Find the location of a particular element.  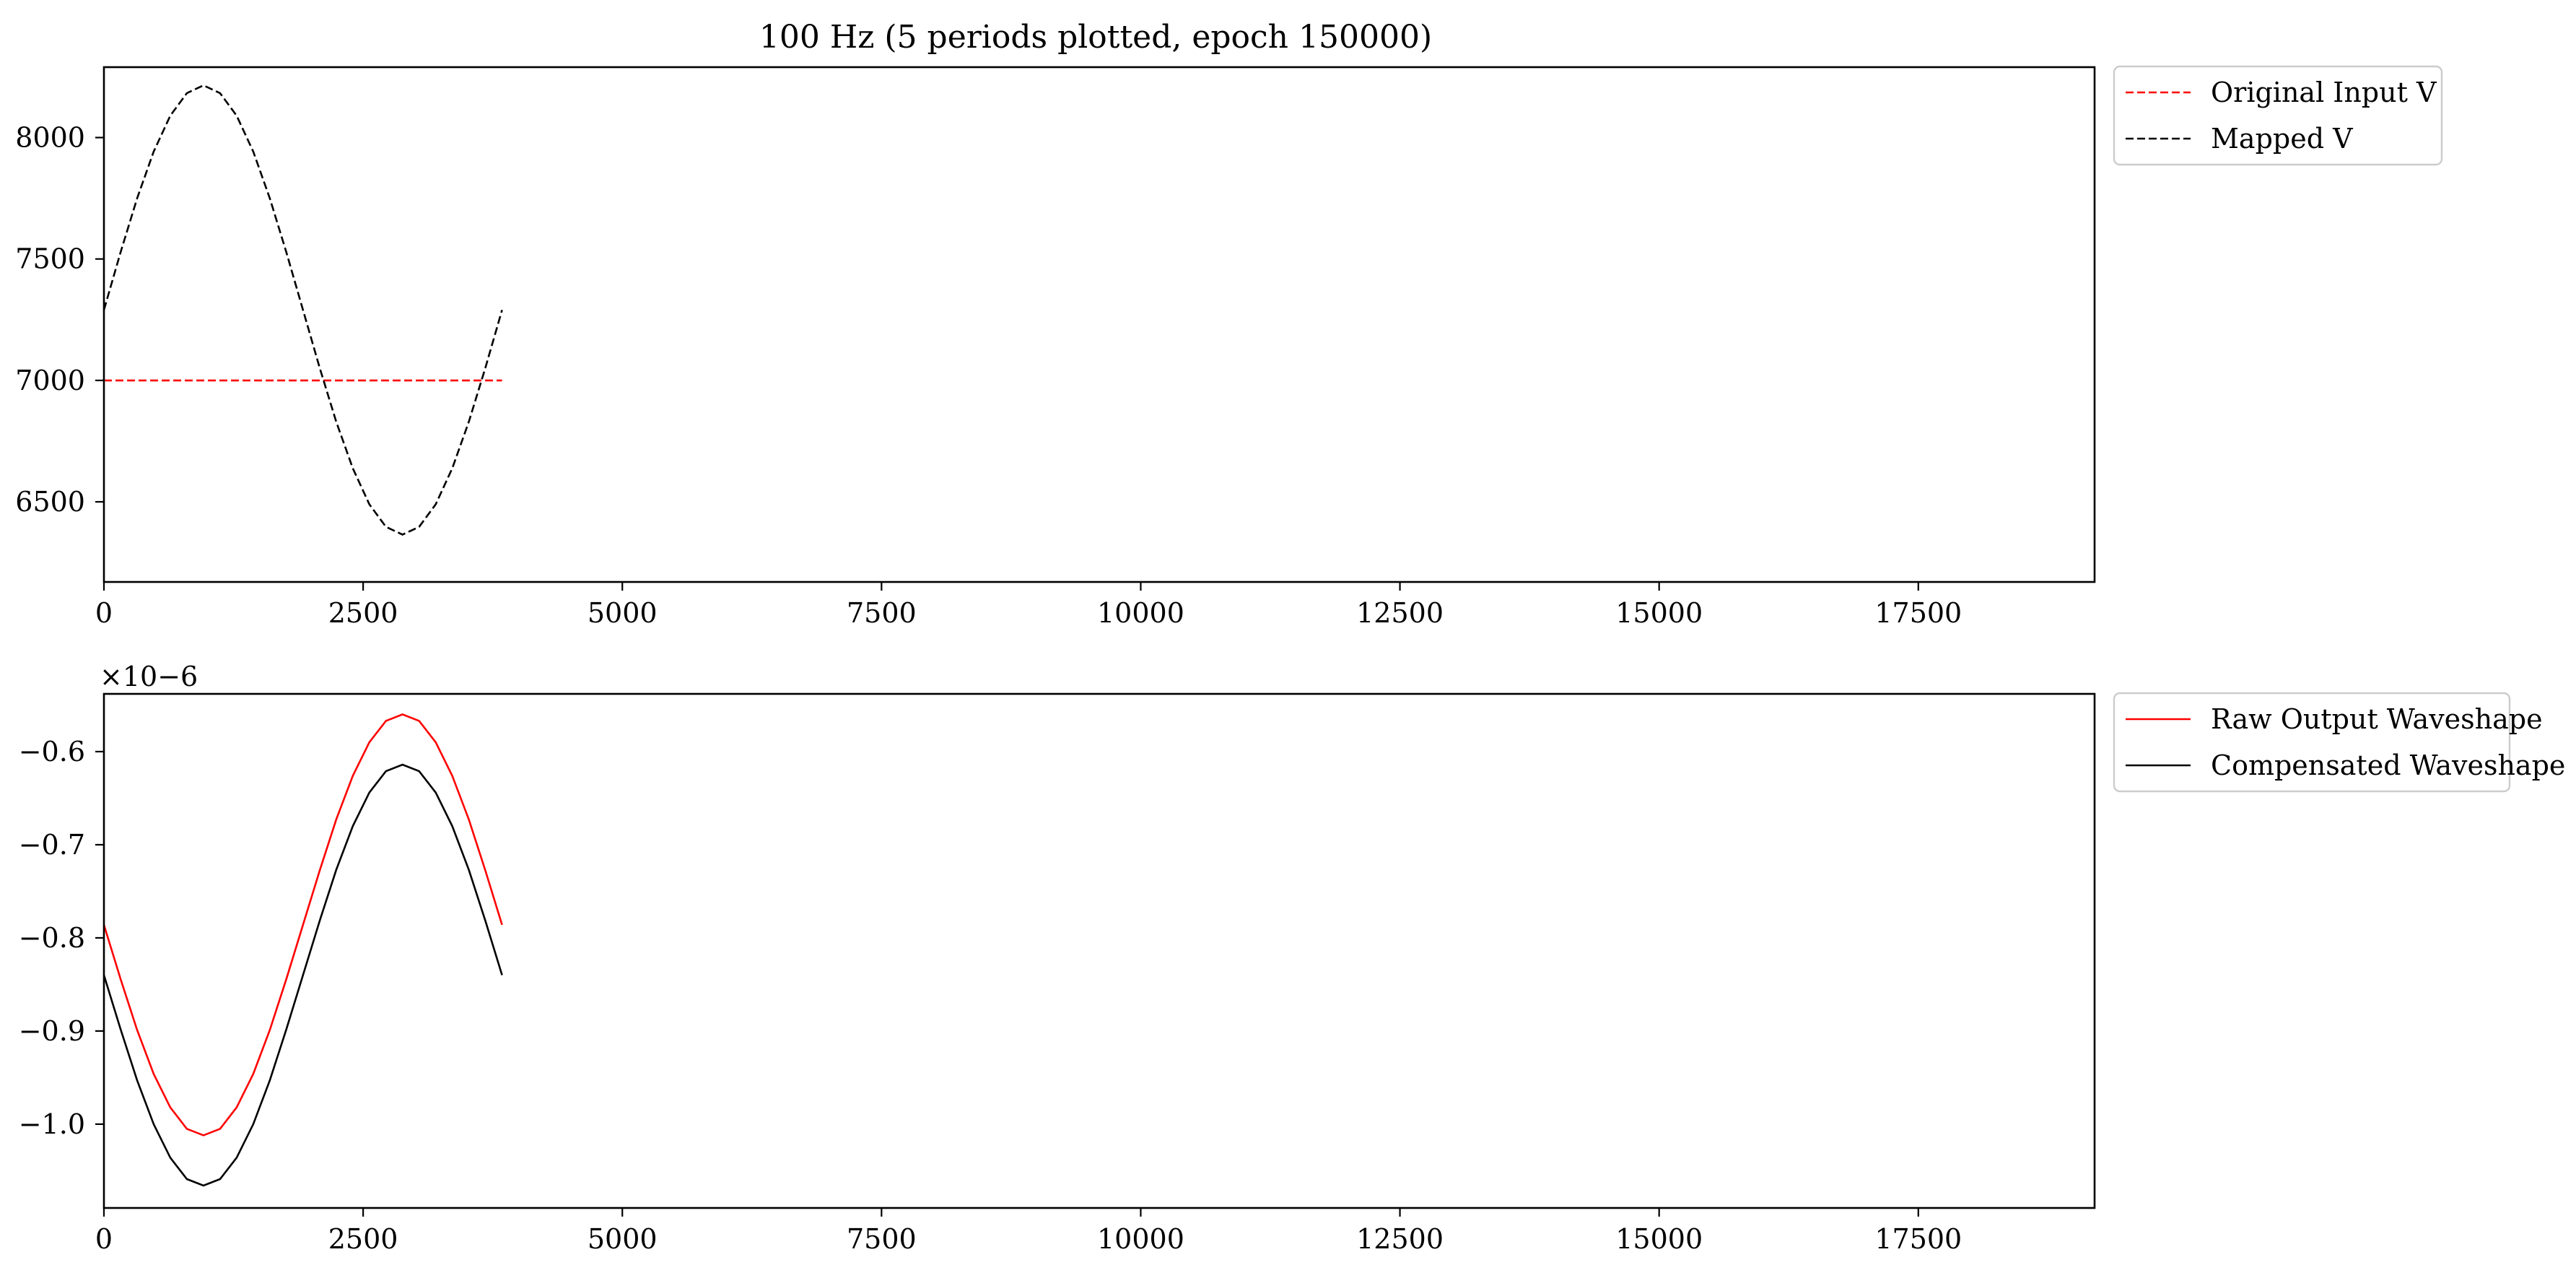

top-plot-y-axis: 6500 7000 7500 8000 is located at coordinates (59, 320).